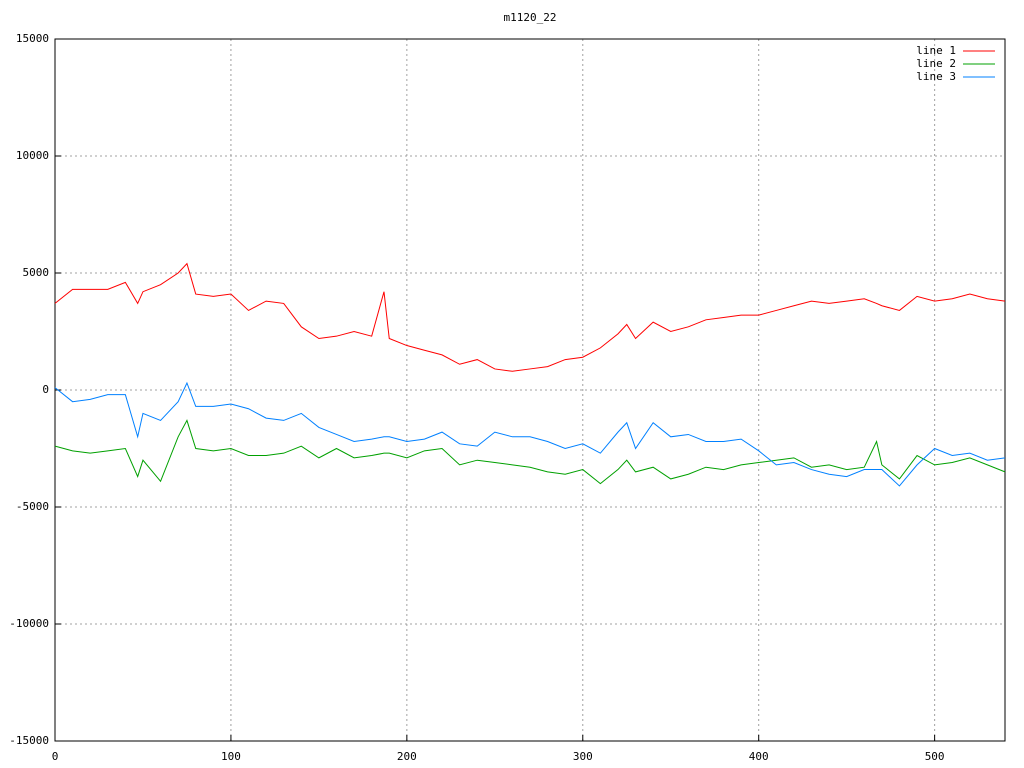 This screenshot has height=768, width=1024. I want to click on y-tick-label: 5000, so click(36, 272).